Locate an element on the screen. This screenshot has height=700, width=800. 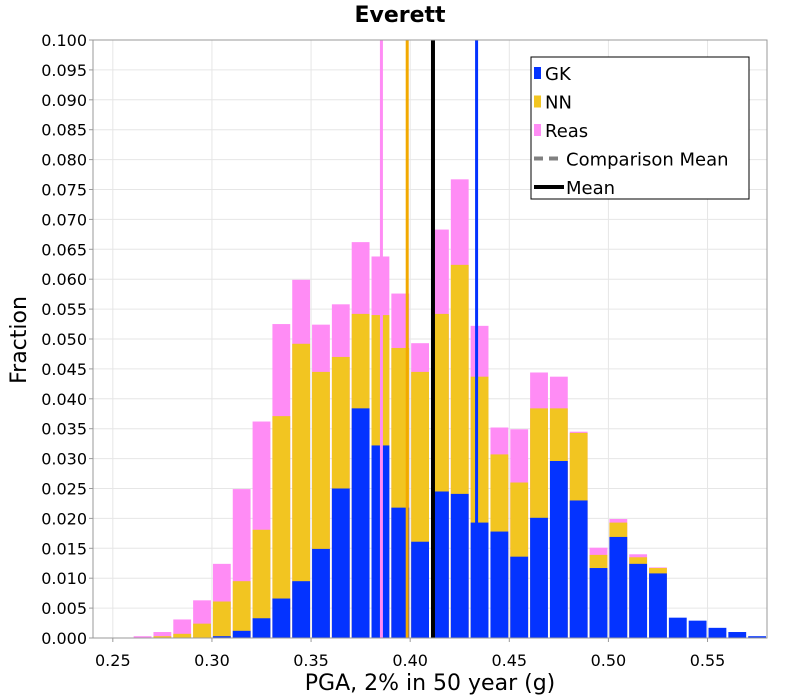
legend-label-mean: Mean is located at coordinates (590, 188).